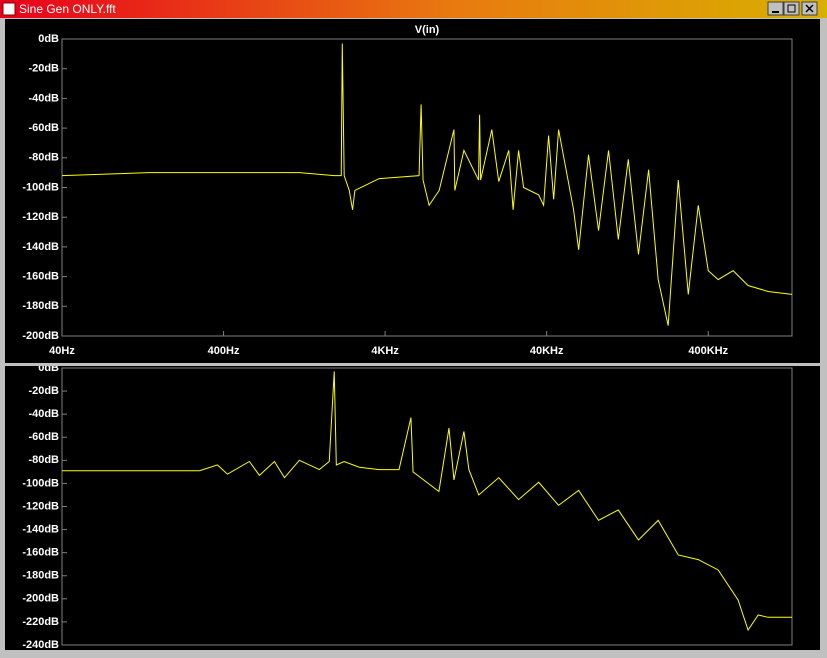 This screenshot has width=827, height=658. Describe the element at coordinates (427, 30) in the screenshot. I see `plot-title: V(in)` at that location.